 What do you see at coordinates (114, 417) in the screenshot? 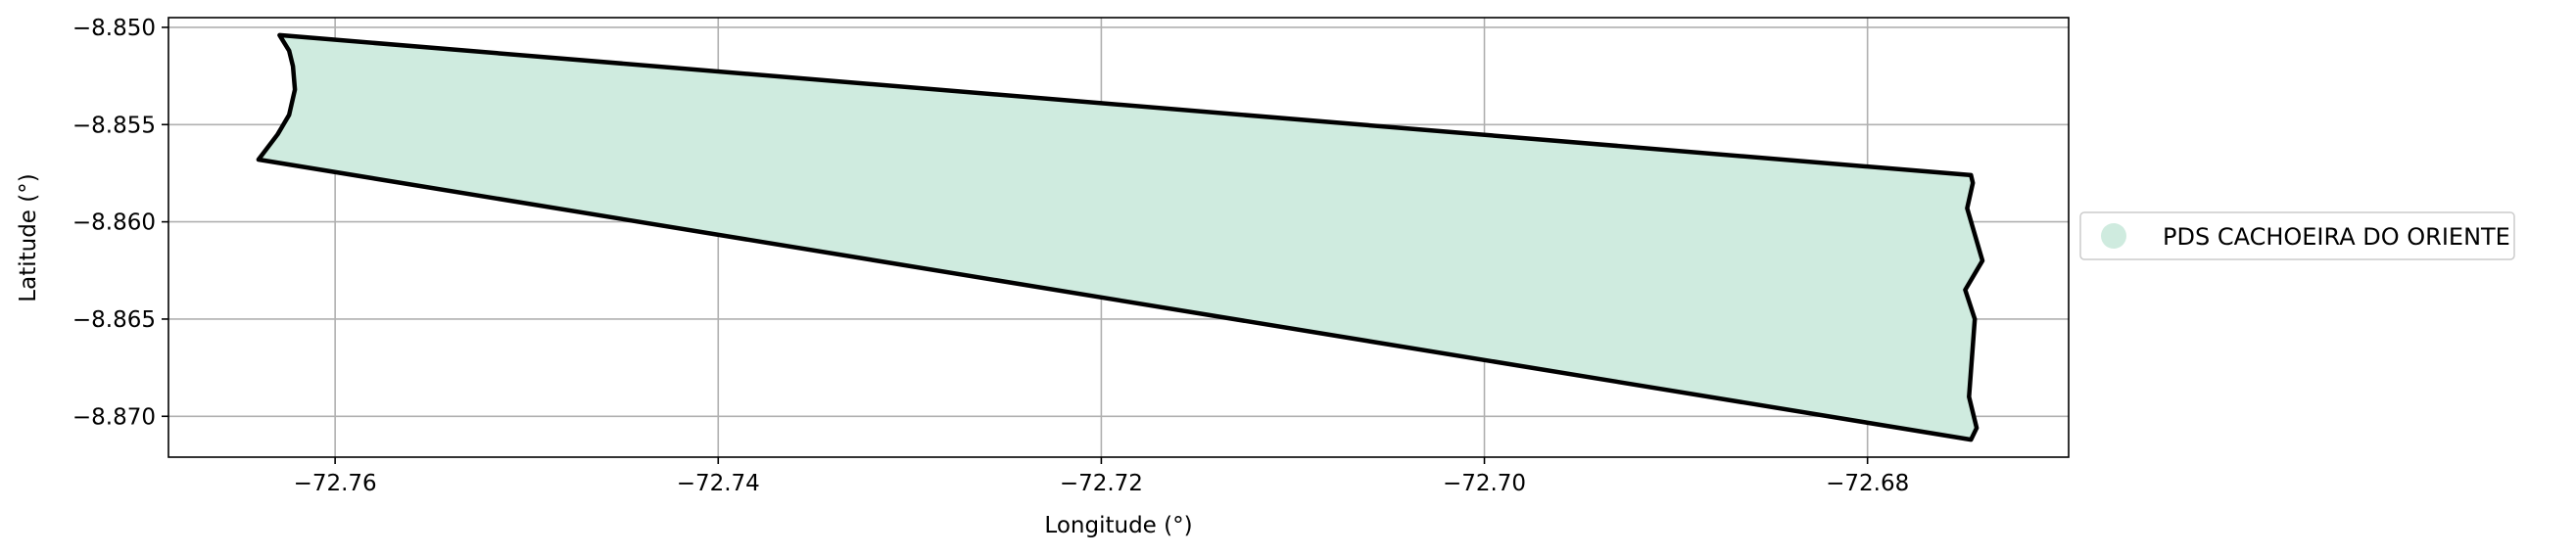
I see `y-tick-label: −8.870` at bounding box center [114, 417].